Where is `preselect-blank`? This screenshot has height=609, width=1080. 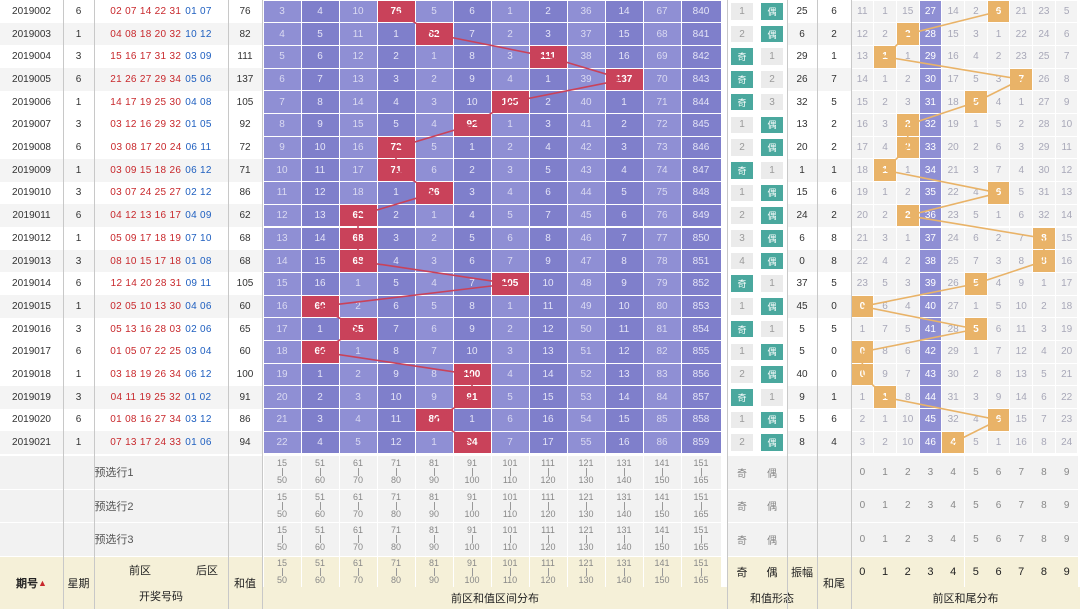 preselect-blank is located at coordinates (819, 505).